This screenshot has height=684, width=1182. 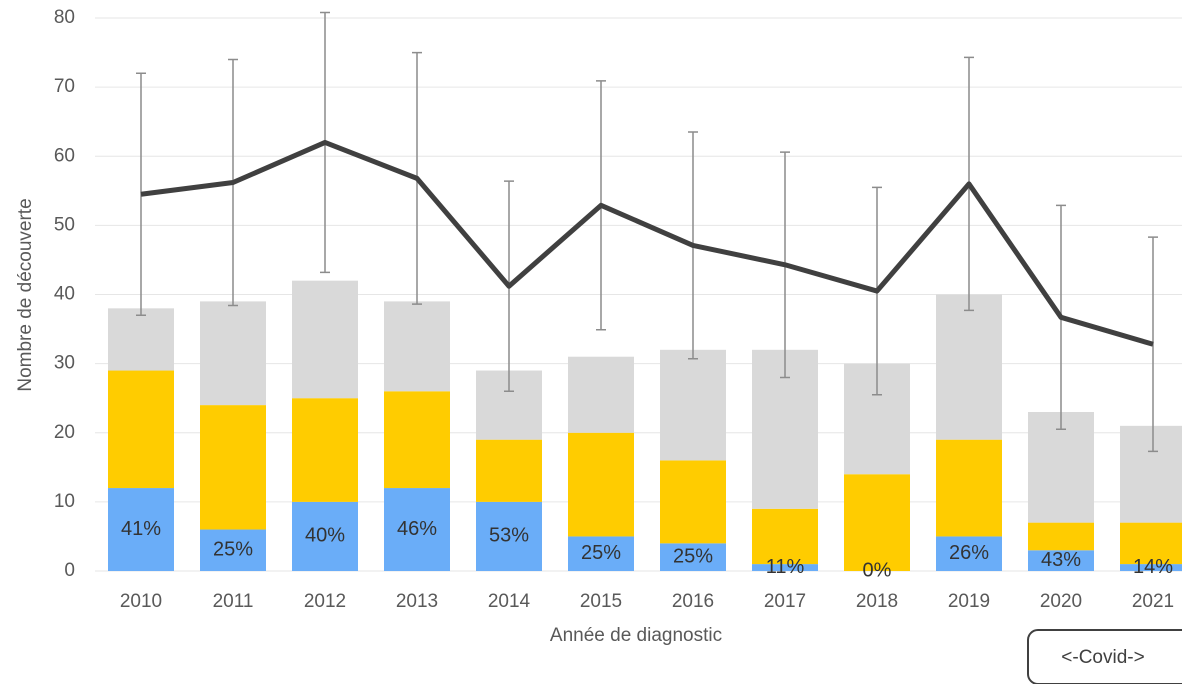 I want to click on y-tick-label: 70, so click(x=64, y=86).